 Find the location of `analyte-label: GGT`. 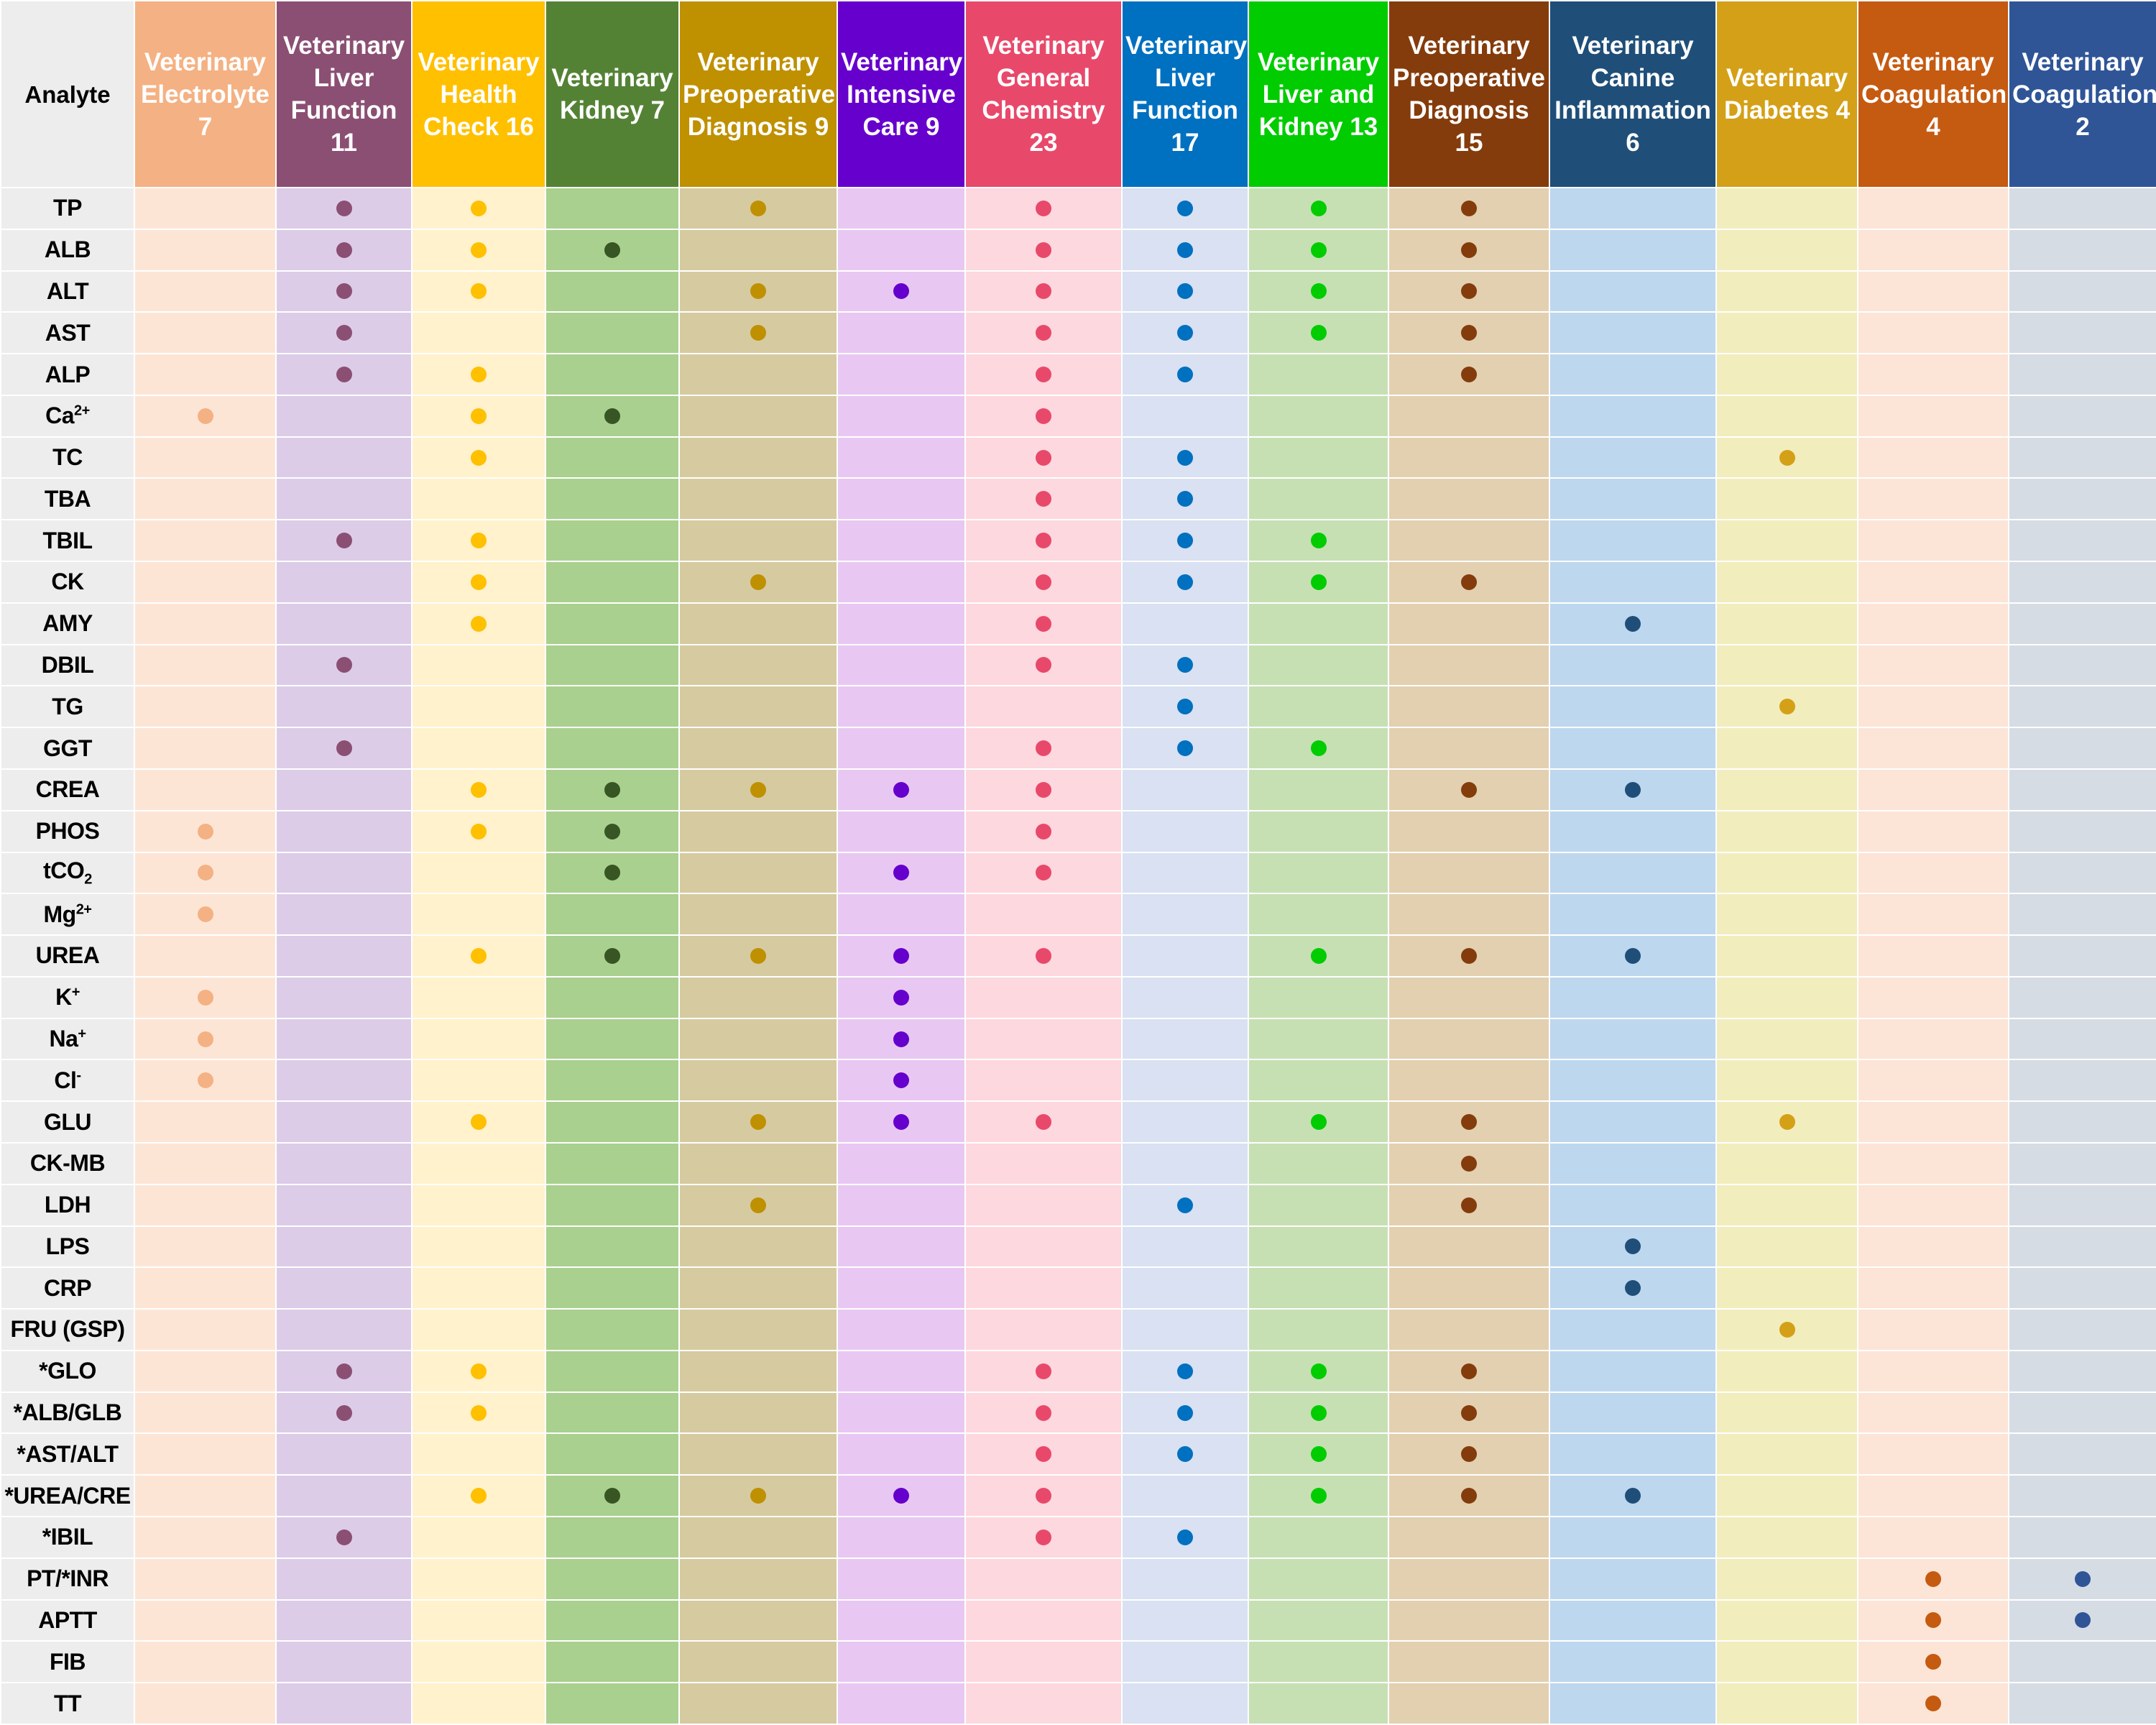

analyte-label: GGT is located at coordinates (67, 748).